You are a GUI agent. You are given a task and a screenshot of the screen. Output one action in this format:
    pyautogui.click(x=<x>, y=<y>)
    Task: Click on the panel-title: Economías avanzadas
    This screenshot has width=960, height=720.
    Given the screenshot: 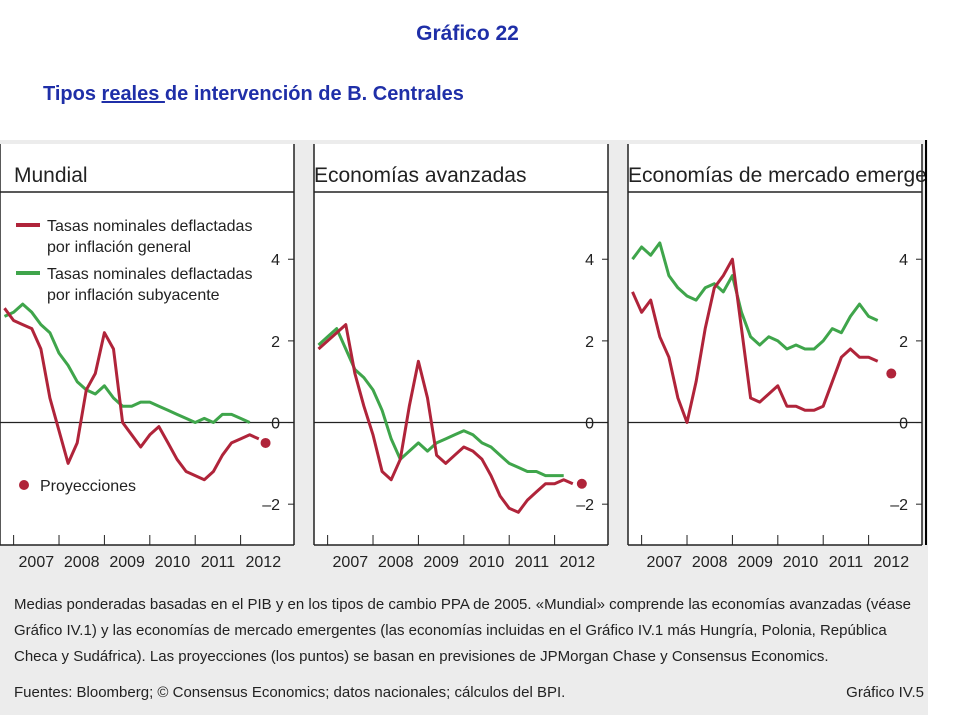 What is the action you would take?
    pyautogui.click(x=420, y=175)
    